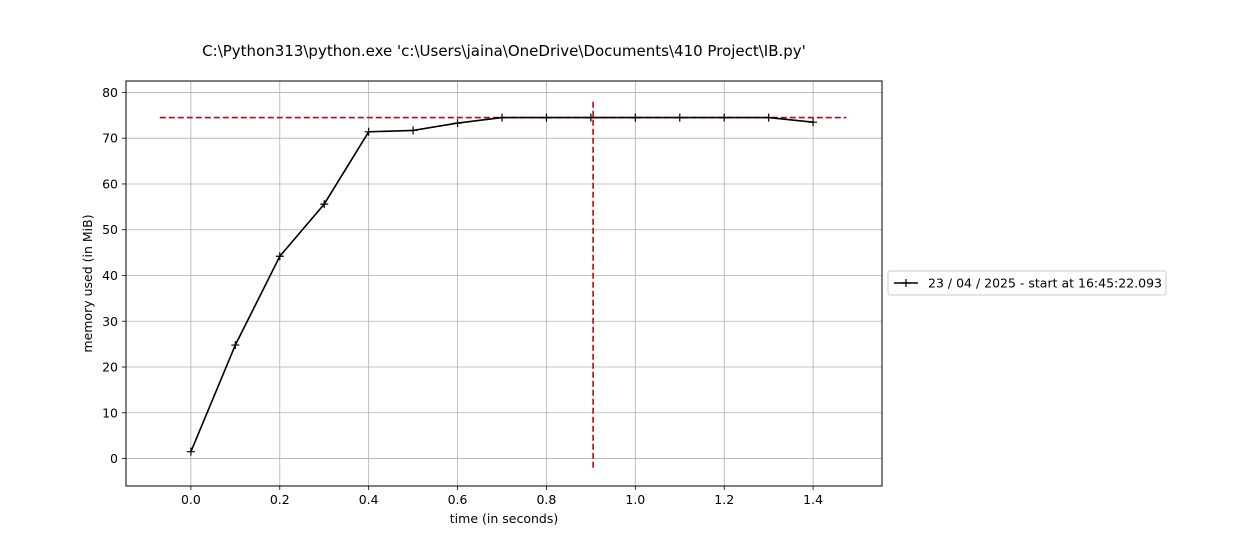  I want to click on y-axis-label: memory used (in MiB), so click(87, 283).